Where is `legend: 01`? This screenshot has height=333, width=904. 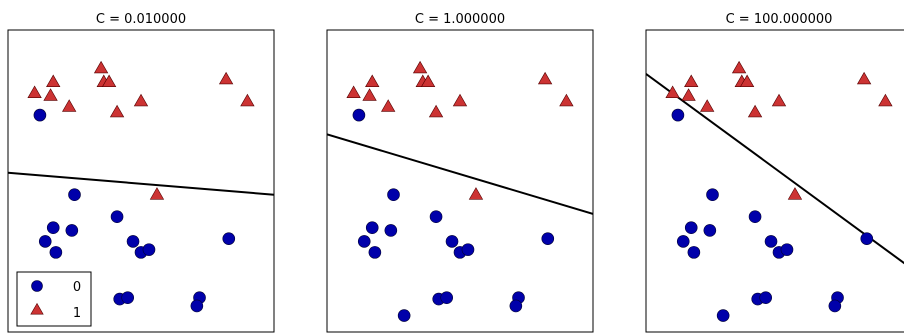
legend: 01 is located at coordinates (54, 299).